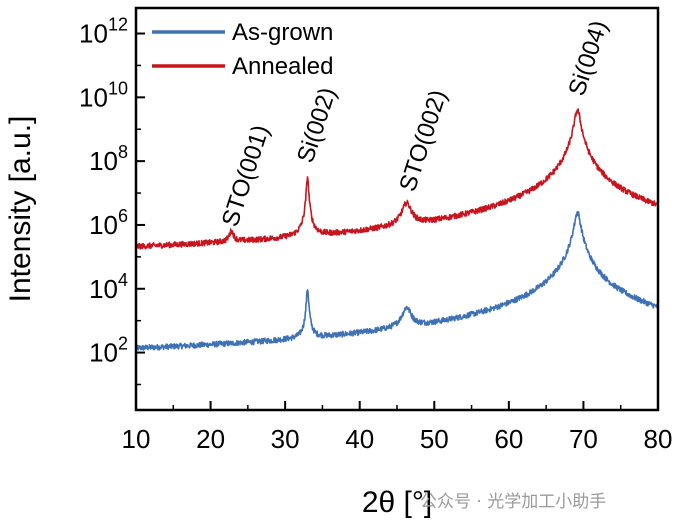 The width and height of the screenshot is (676, 525). I want to click on x-tick-label: 60, so click(508, 439).